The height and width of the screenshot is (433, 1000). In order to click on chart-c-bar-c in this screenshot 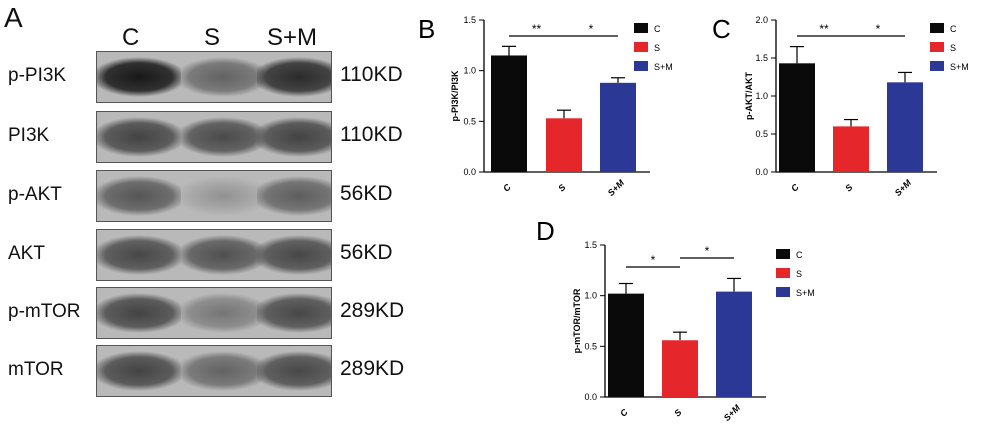, I will do `click(797, 117)`.